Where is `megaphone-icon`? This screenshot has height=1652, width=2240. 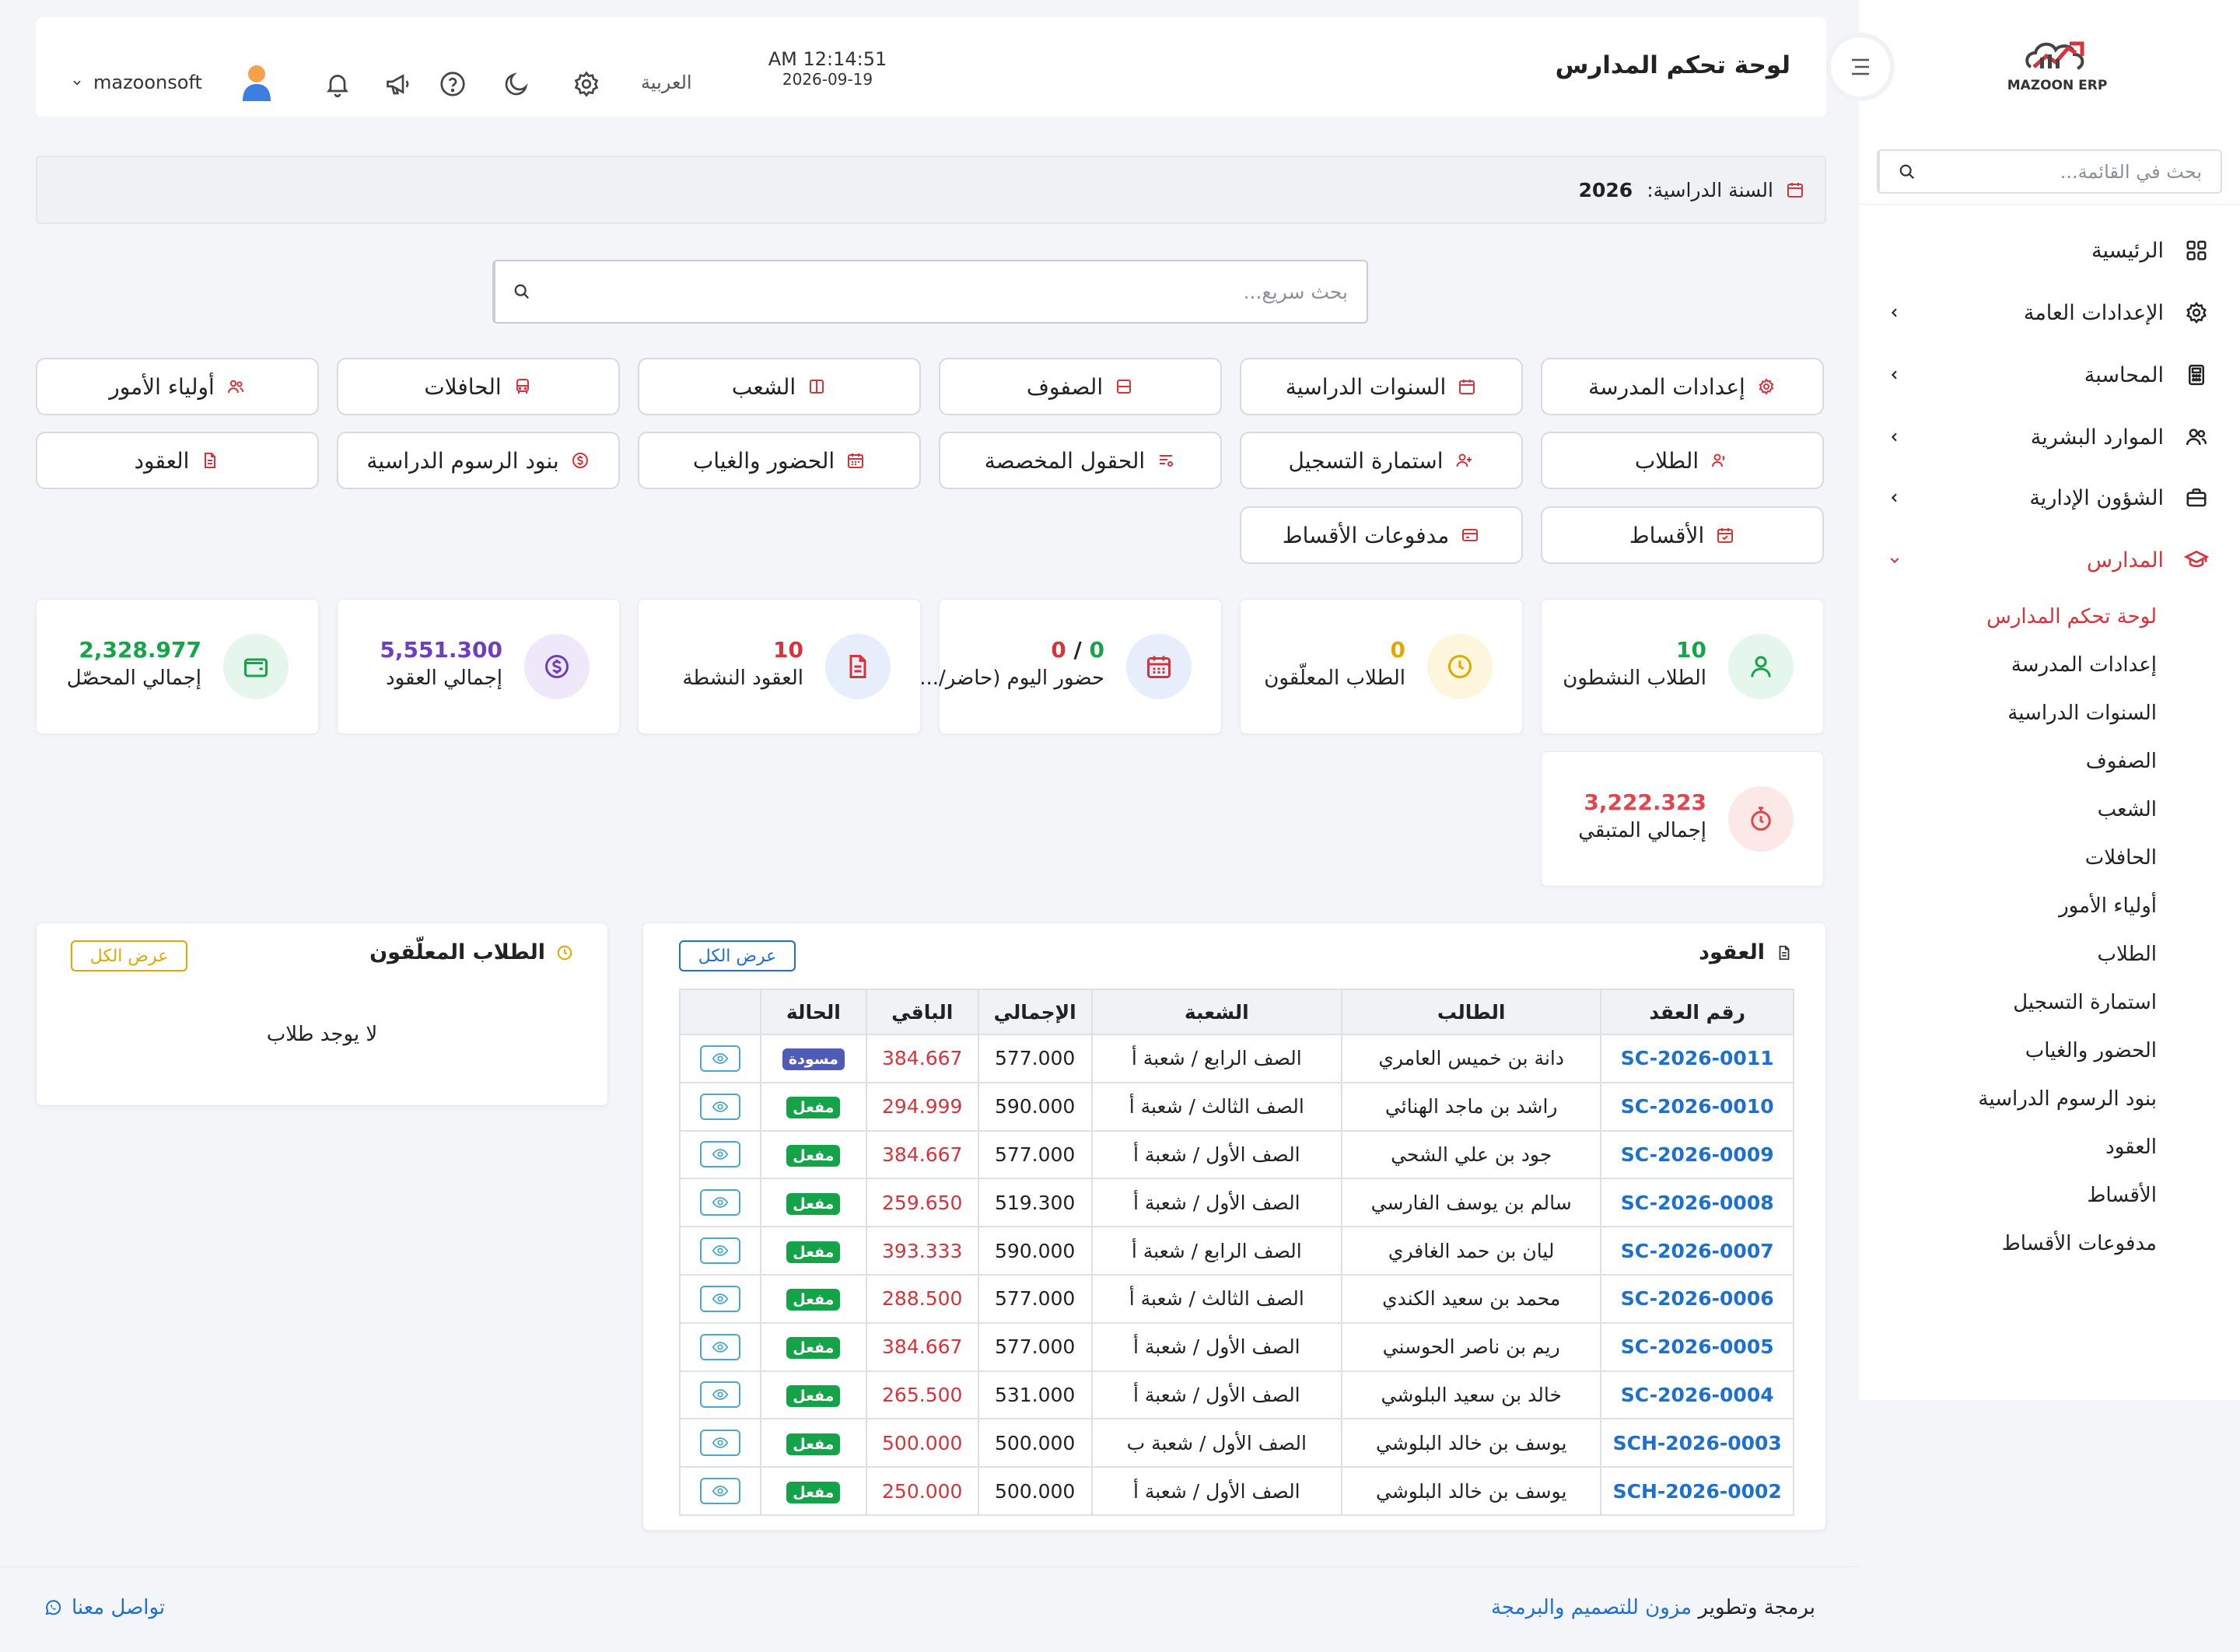
megaphone-icon is located at coordinates (399, 84).